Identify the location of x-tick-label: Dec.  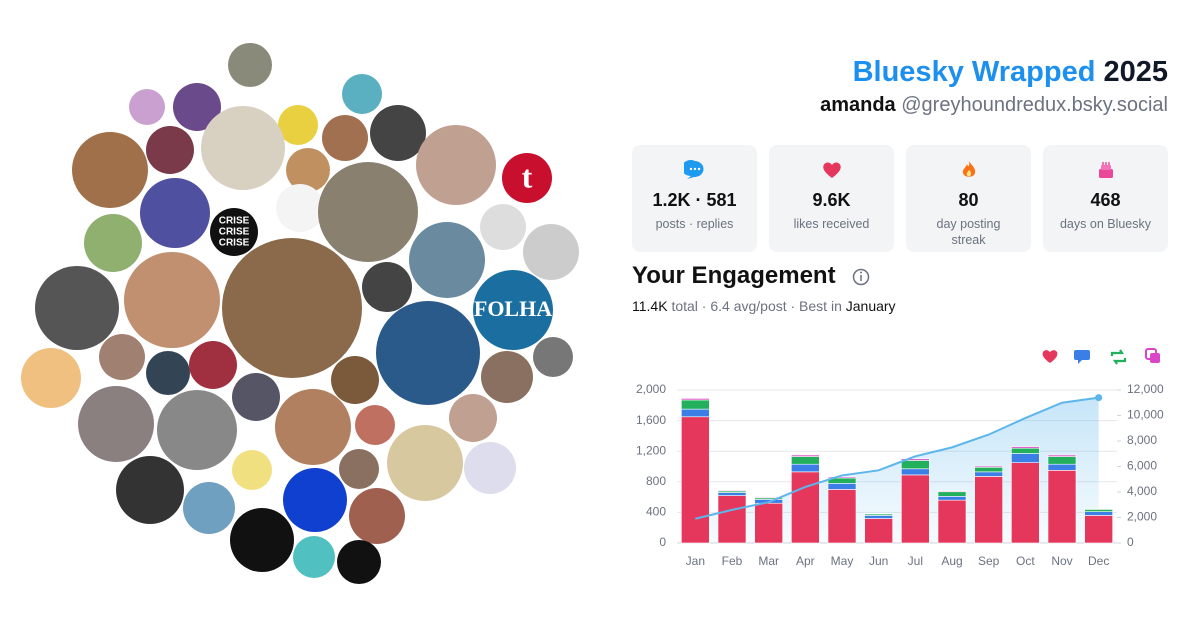
(1098, 561).